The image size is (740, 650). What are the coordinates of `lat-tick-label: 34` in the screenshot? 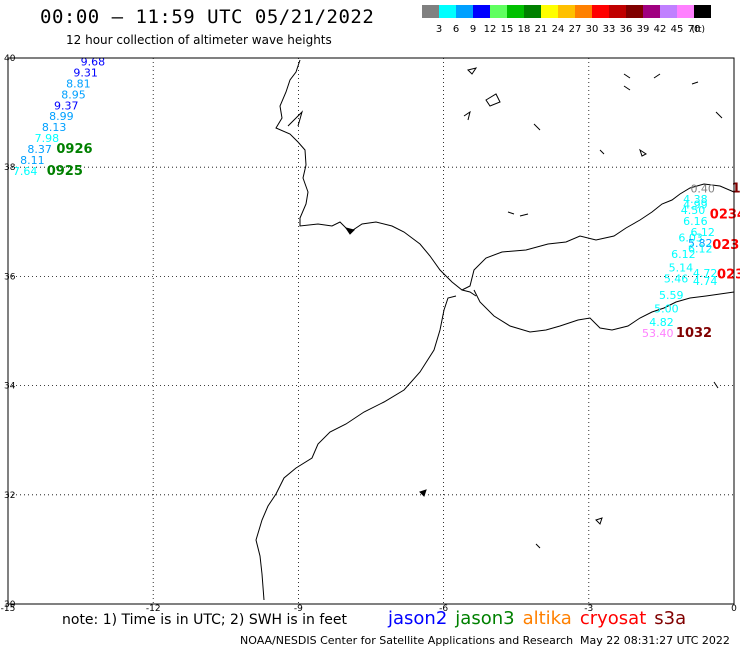 It's located at (10, 387).